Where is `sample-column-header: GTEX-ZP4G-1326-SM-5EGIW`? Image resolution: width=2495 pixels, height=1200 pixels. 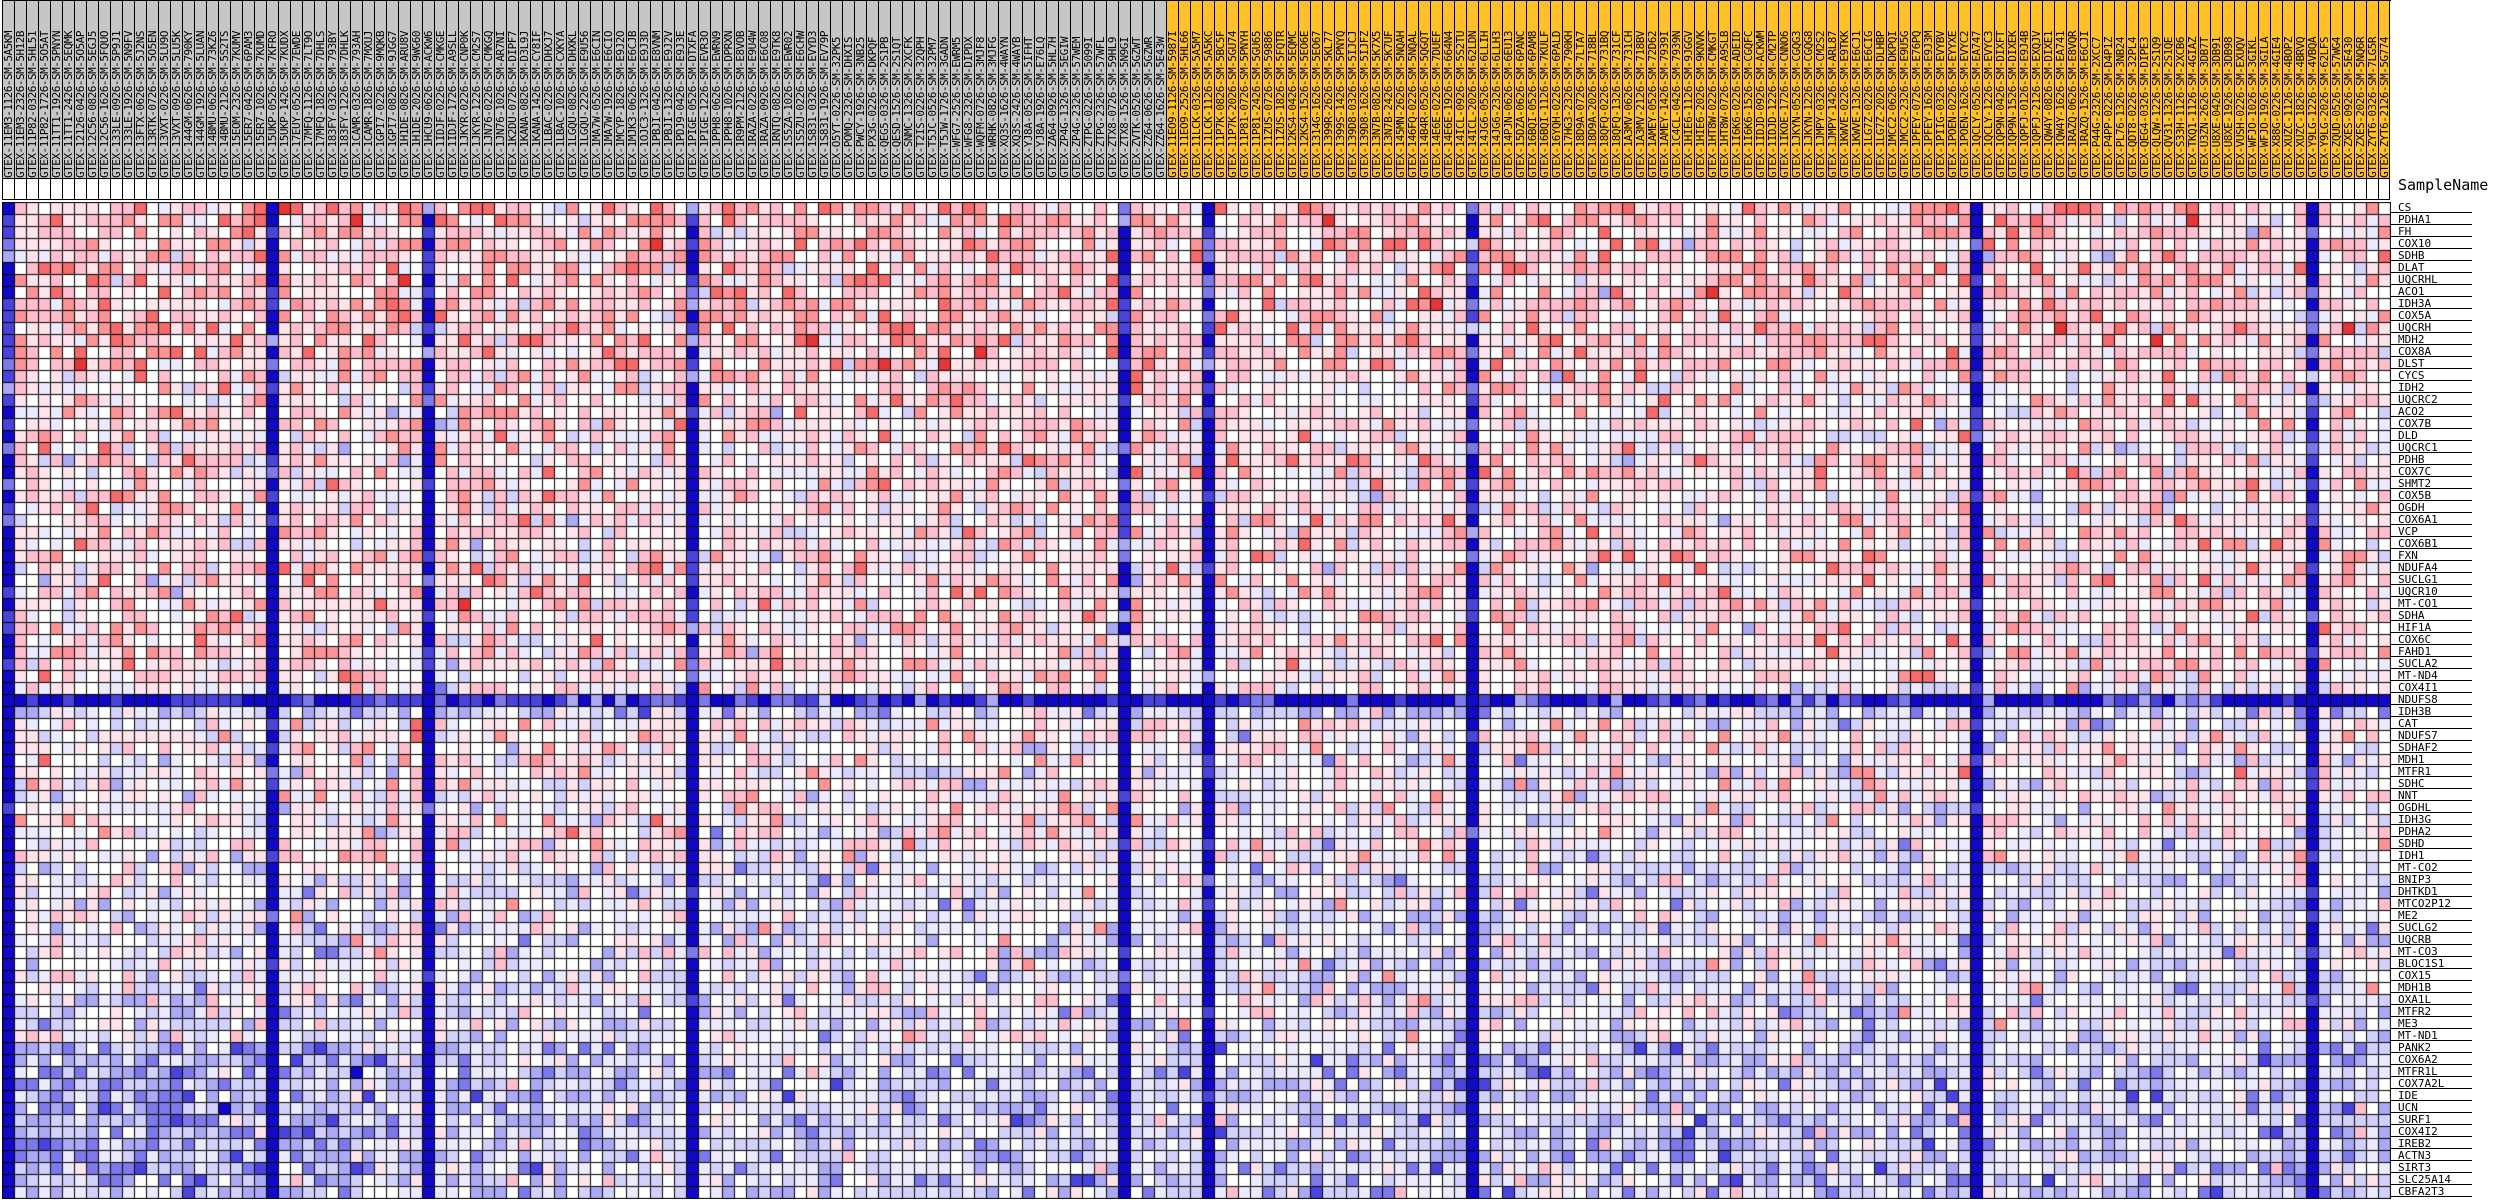
sample-column-header: GTEX-ZP4G-1326-SM-5EGIW is located at coordinates (1064, 90).